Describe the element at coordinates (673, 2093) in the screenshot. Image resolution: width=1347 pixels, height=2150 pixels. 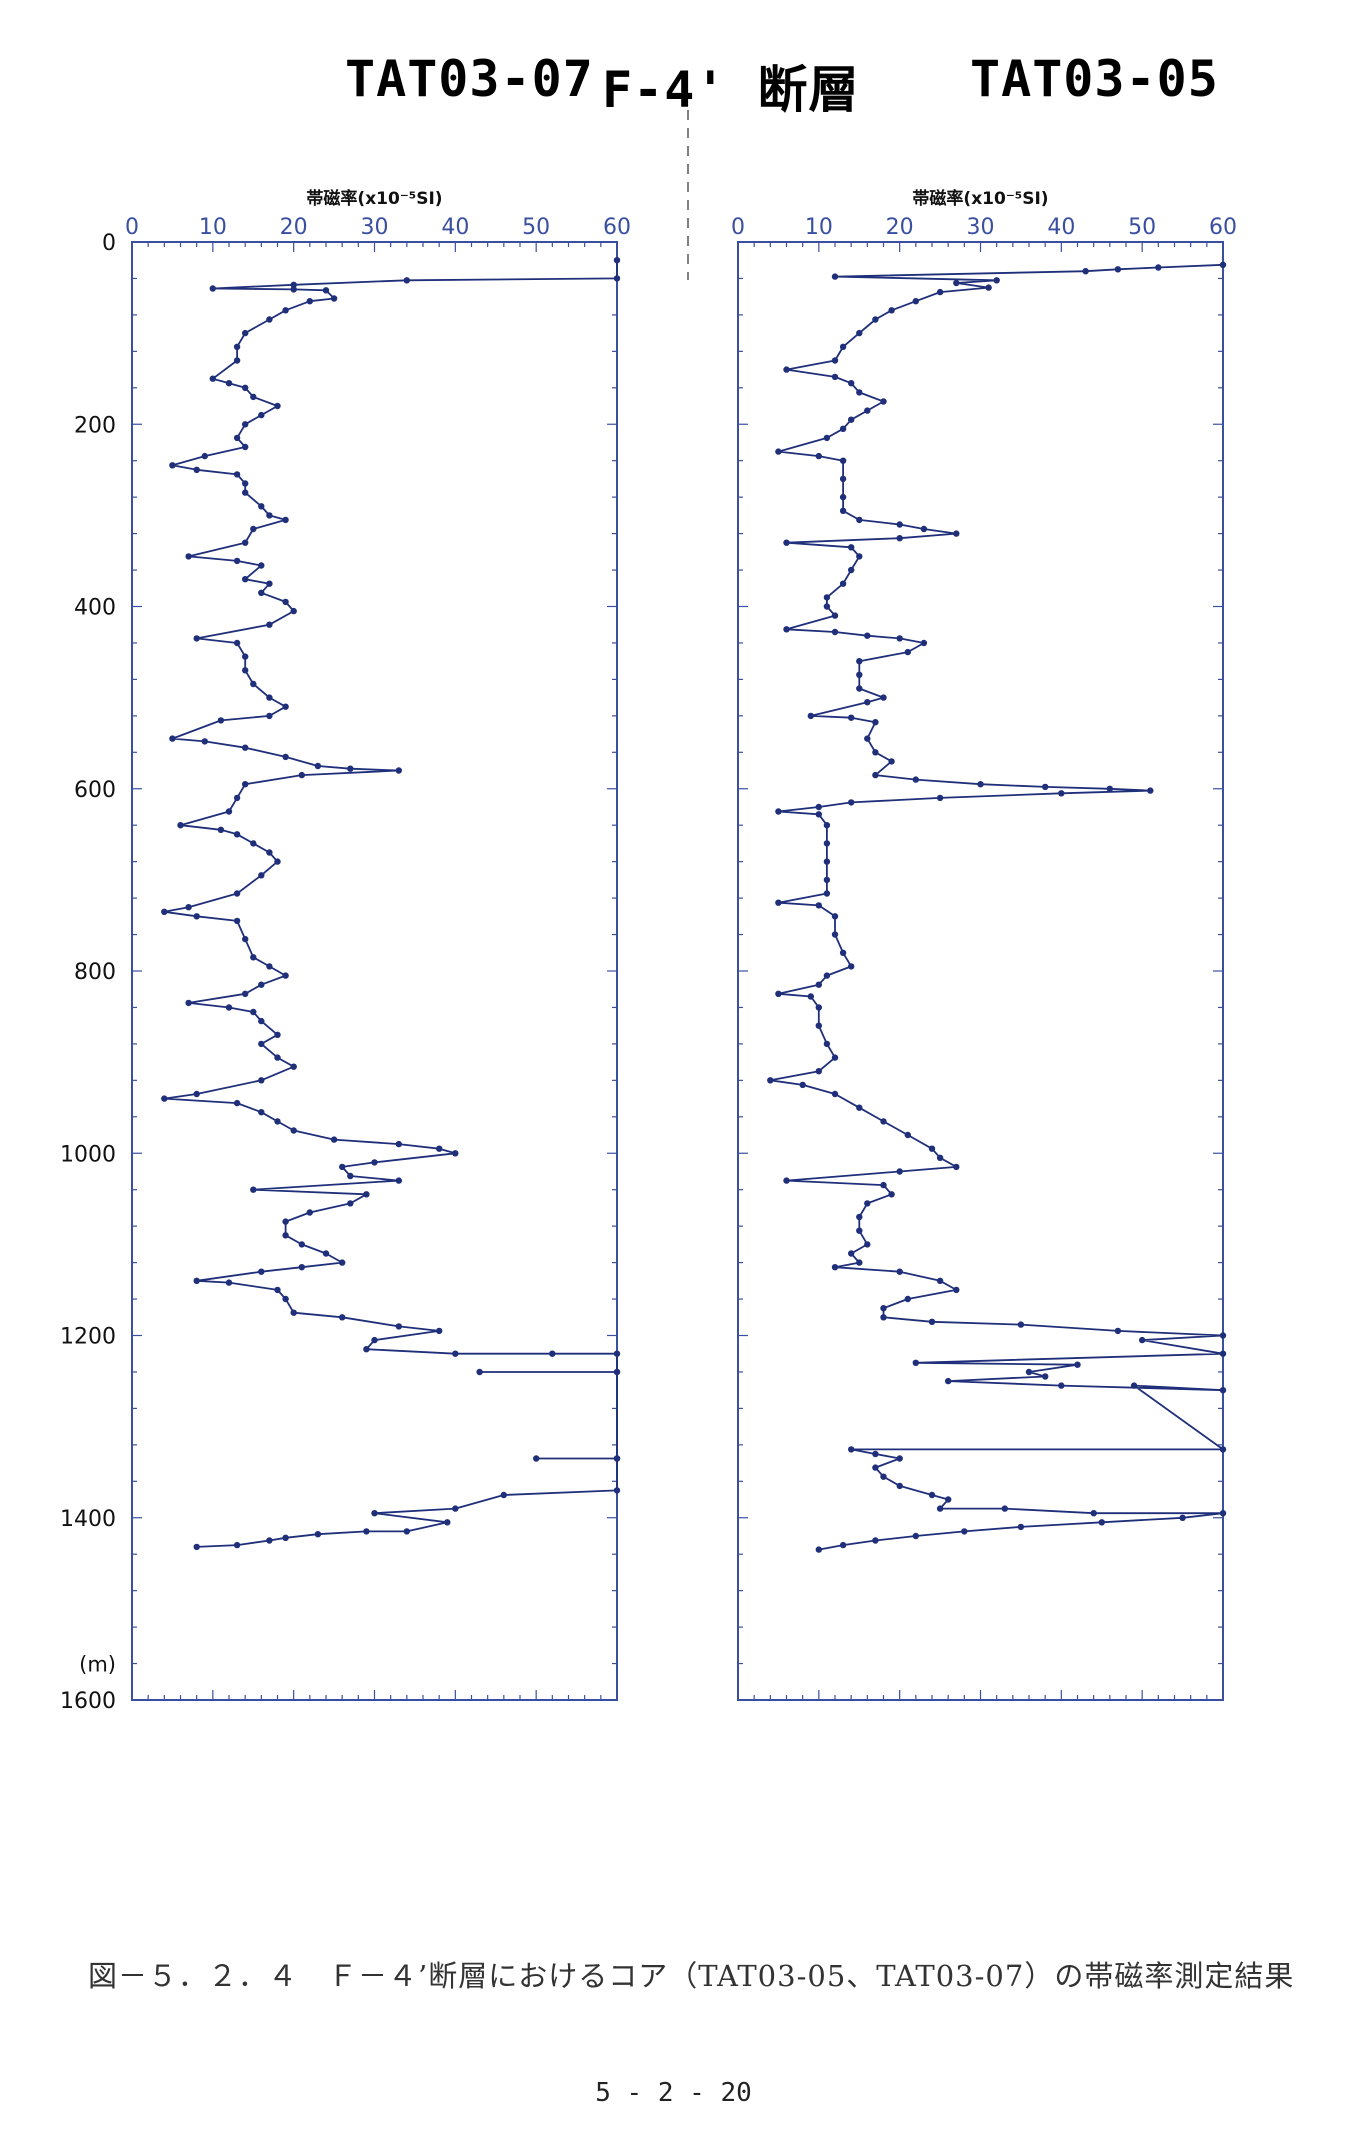
I see `page-number: 5 - 2 - 20` at that location.